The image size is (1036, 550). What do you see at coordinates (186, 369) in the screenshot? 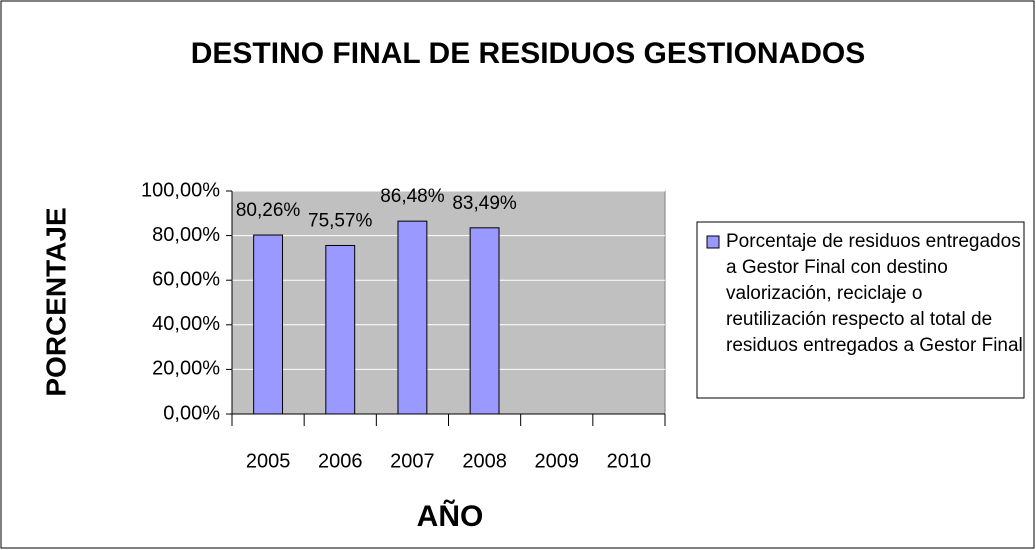
I see `y-tick-label: 20,00%` at bounding box center [186, 369].